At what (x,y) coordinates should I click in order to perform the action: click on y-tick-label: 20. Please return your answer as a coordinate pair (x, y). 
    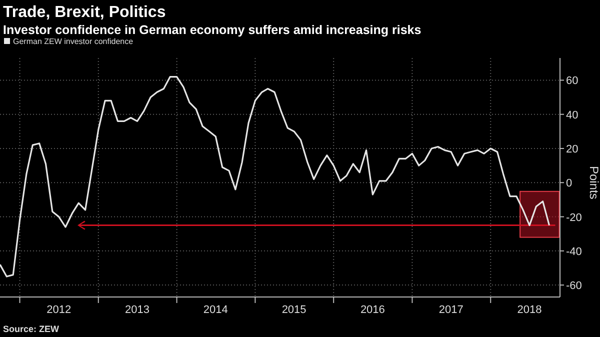
    Looking at the image, I should click on (572, 149).